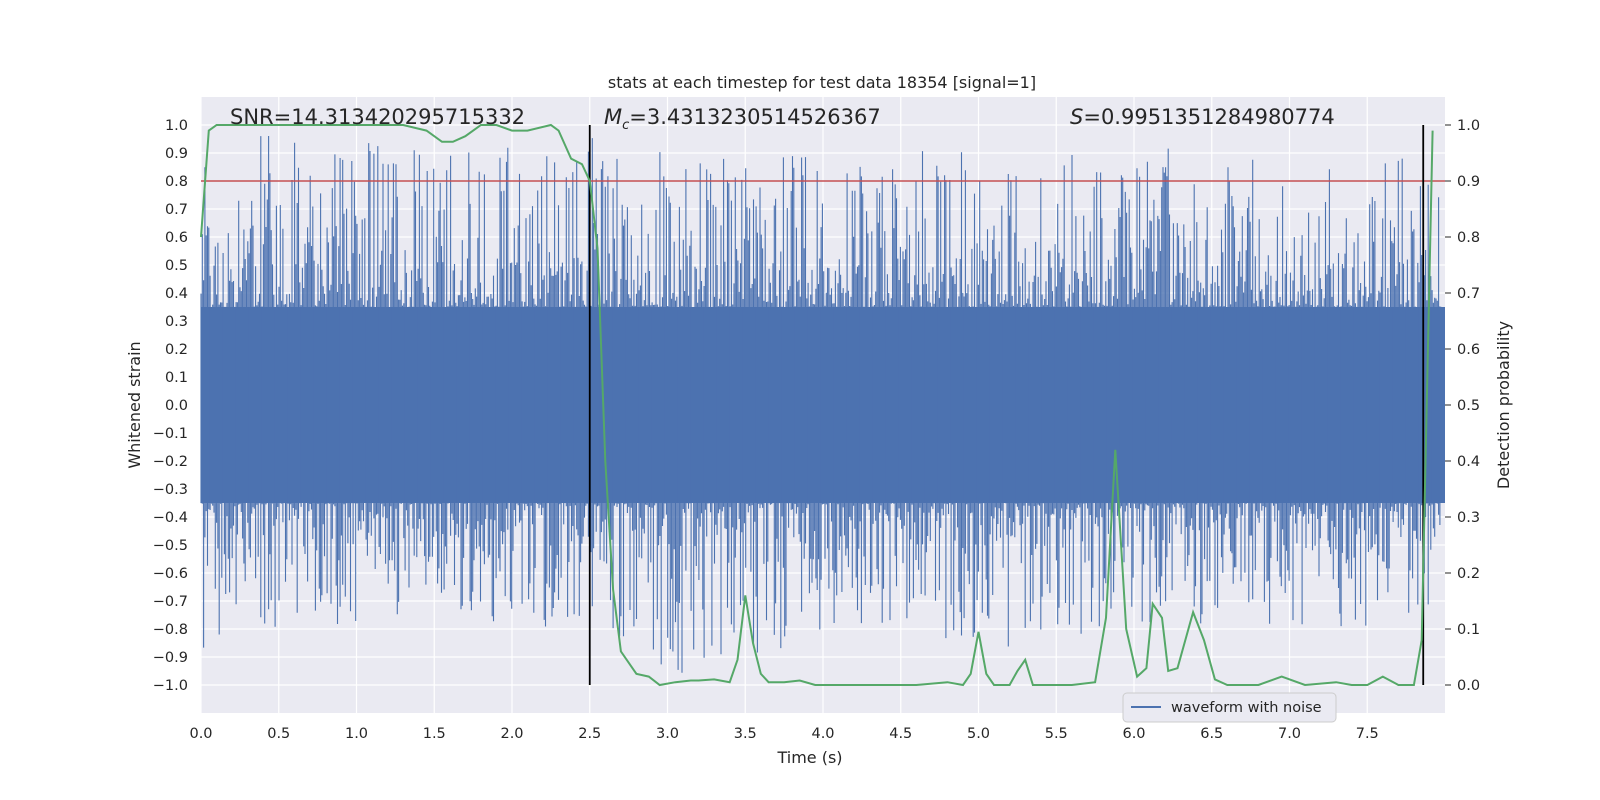  What do you see at coordinates (377, 117) in the screenshot?
I see `snr-annotation: SNR=14.313420295715332` at bounding box center [377, 117].